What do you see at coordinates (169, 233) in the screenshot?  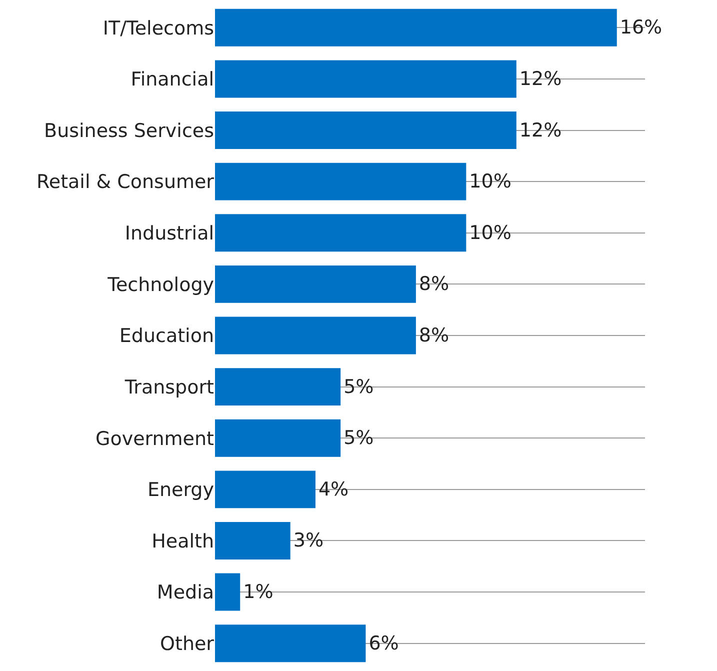 I see `y-tick-label: Industrial` at bounding box center [169, 233].